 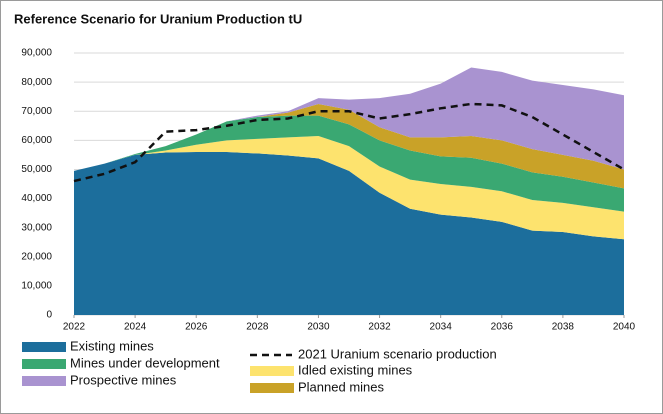 What do you see at coordinates (257, 327) in the screenshot?
I see `x-tick-label: 2028` at bounding box center [257, 327].